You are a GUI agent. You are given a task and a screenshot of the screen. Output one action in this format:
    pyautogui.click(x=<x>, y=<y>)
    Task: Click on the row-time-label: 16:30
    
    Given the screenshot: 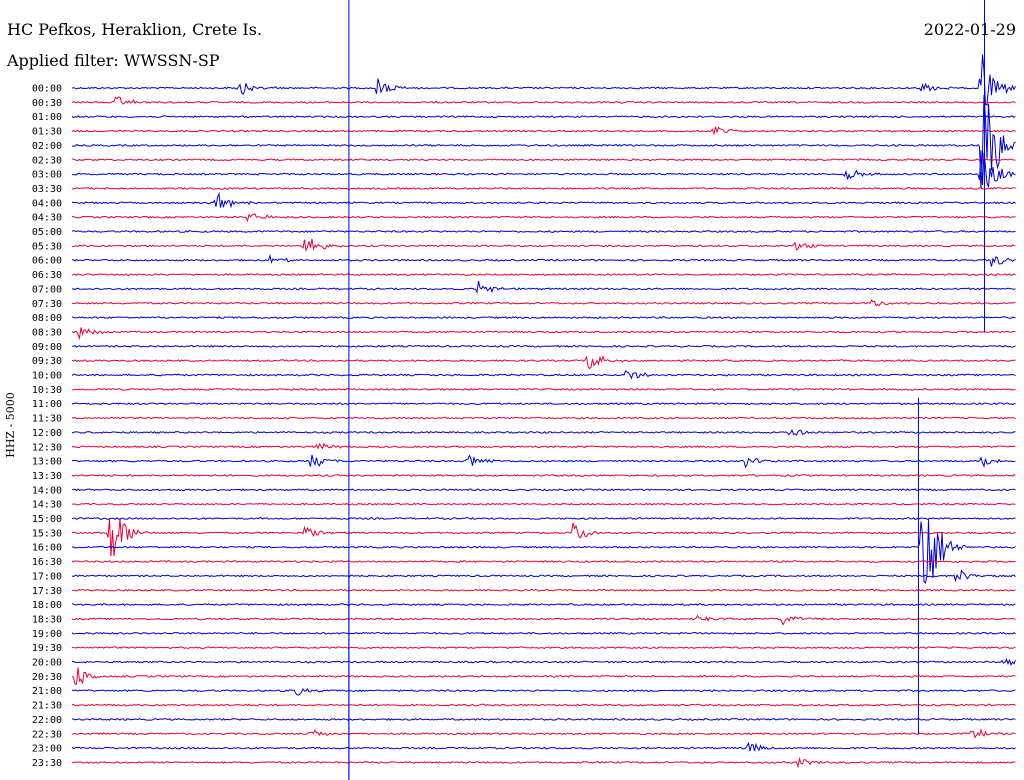 What is the action you would take?
    pyautogui.click(x=47, y=562)
    